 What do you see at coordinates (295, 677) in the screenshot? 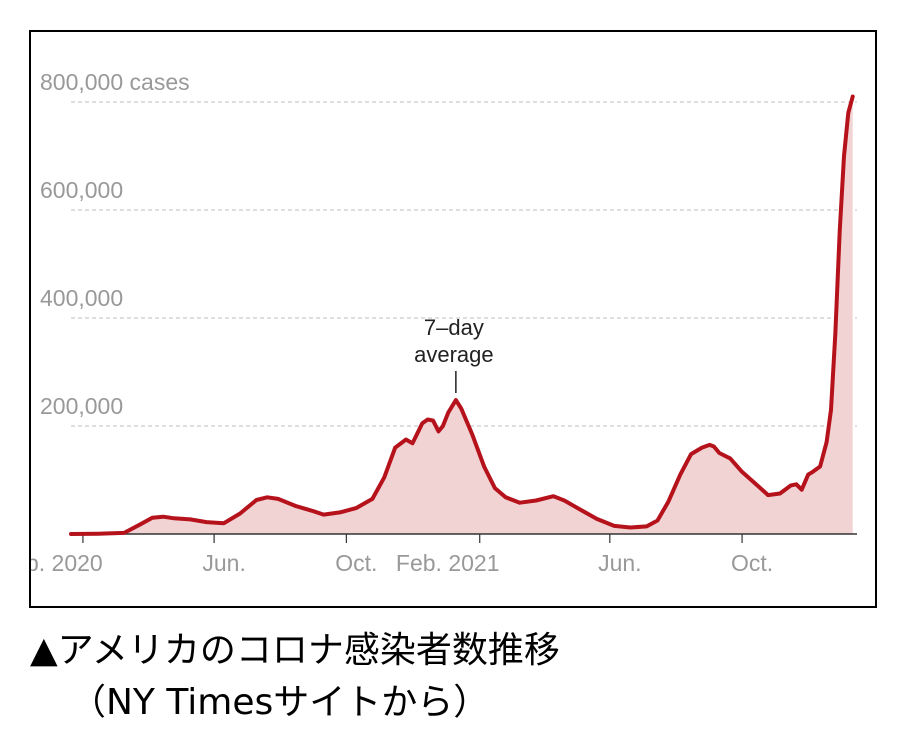
I see `caption: ▲アメリカのコロナ感染者数推移 （NY Timesサイトから）` at bounding box center [295, 677].